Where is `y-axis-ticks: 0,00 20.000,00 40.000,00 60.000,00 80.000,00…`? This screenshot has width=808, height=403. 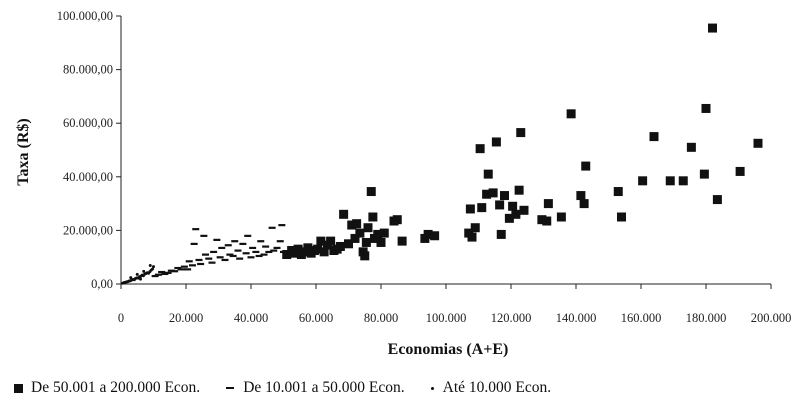
y-axis-ticks: 0,00 20.000,00 40.000,00 60.000,00 80.000,00… is located at coordinates (89, 150).